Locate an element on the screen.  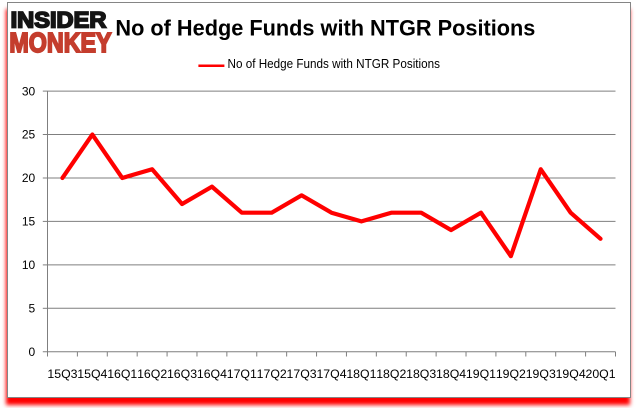
svg-text: 18Q2 is located at coordinates (391, 374).